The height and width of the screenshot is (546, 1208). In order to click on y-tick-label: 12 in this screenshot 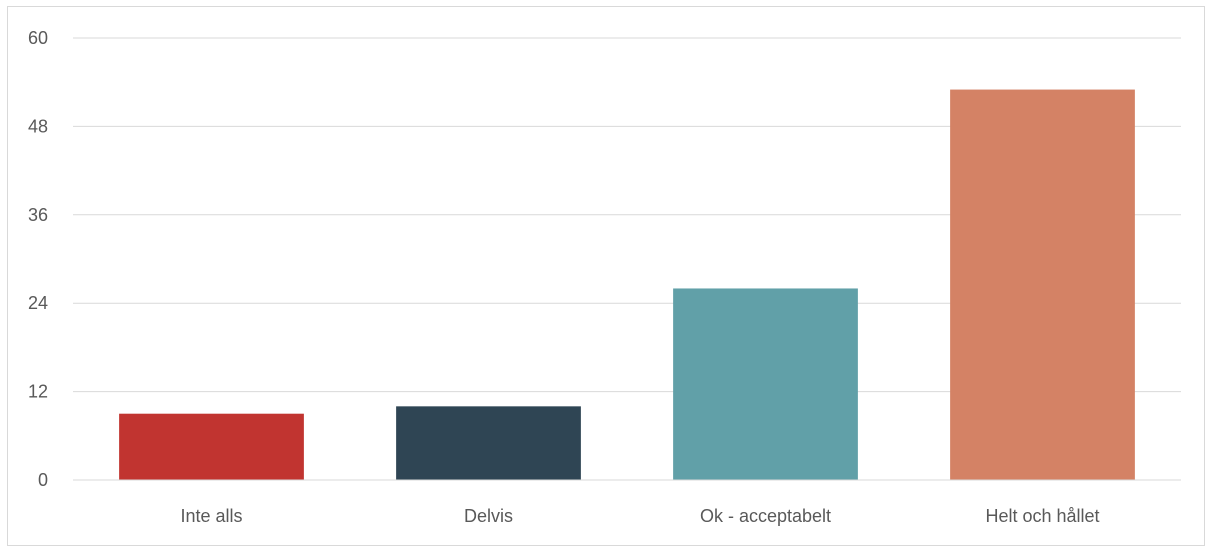, I will do `click(38, 392)`.